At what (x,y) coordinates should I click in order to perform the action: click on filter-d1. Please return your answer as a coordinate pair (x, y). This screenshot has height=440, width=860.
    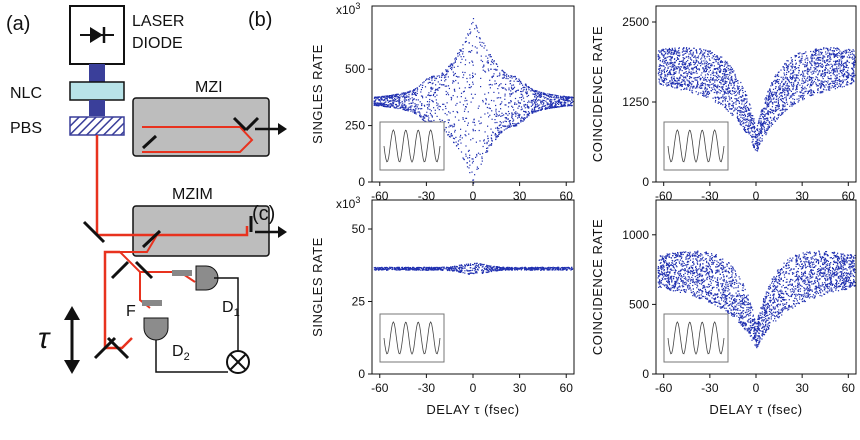
    Looking at the image, I should click on (182, 273).